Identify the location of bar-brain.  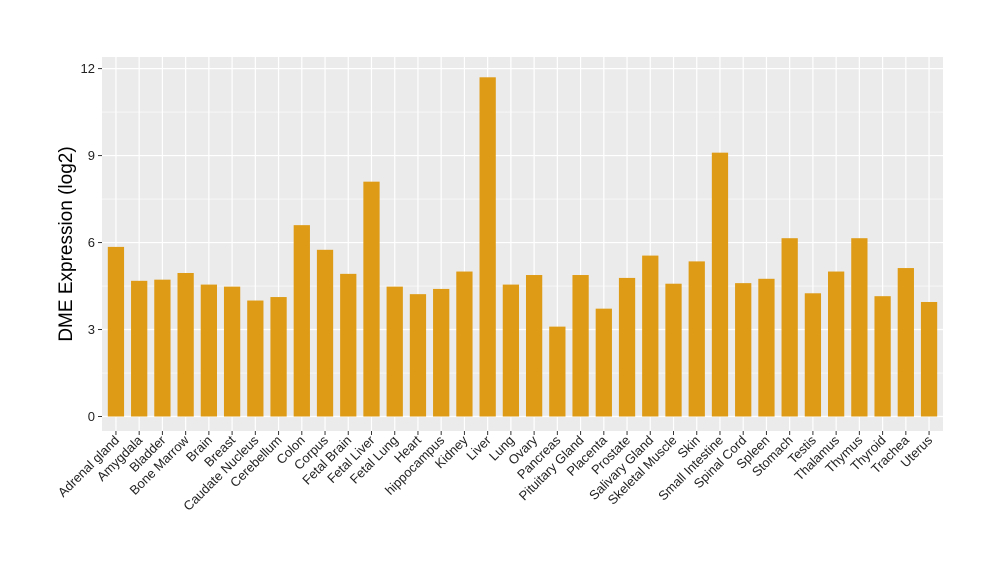
(208, 350).